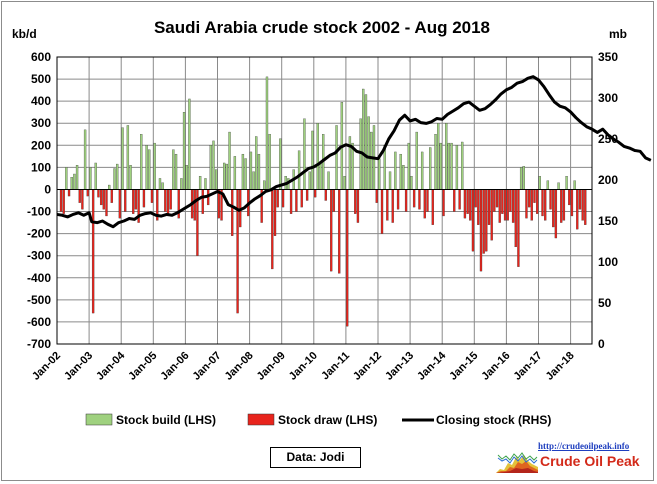 This screenshot has height=484, width=657. What do you see at coordinates (399, 366) in the screenshot?
I see `x-tick-label: Jan-13` at bounding box center [399, 366].